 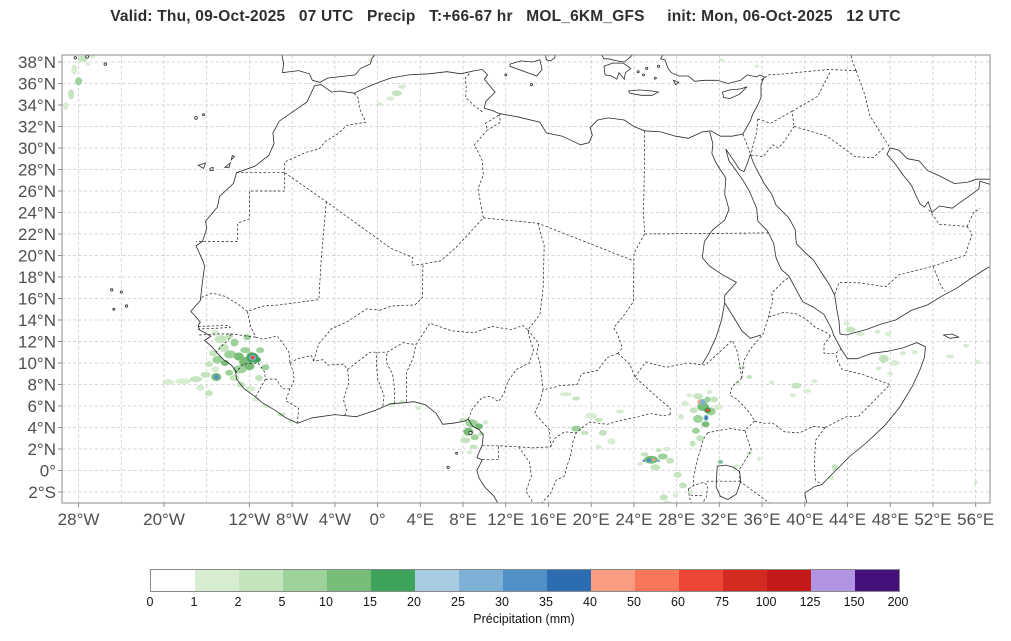 What do you see at coordinates (804, 519) in the screenshot?
I see `lon-tick-label: 40°E` at bounding box center [804, 519].